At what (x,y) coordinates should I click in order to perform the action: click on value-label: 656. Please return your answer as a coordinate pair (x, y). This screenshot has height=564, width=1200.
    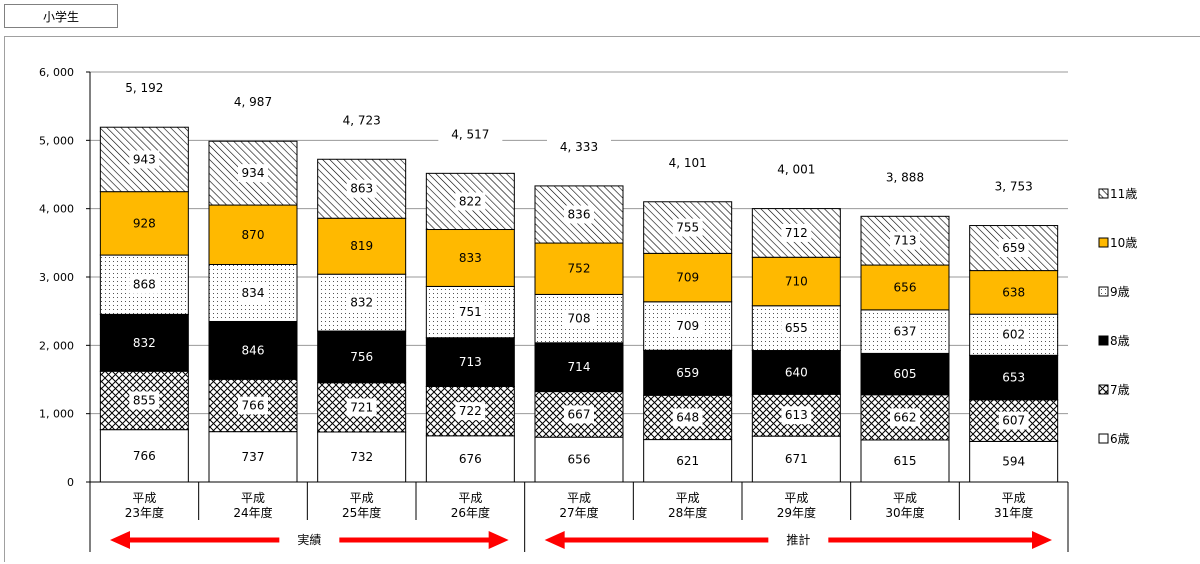
    Looking at the image, I should click on (579, 460).